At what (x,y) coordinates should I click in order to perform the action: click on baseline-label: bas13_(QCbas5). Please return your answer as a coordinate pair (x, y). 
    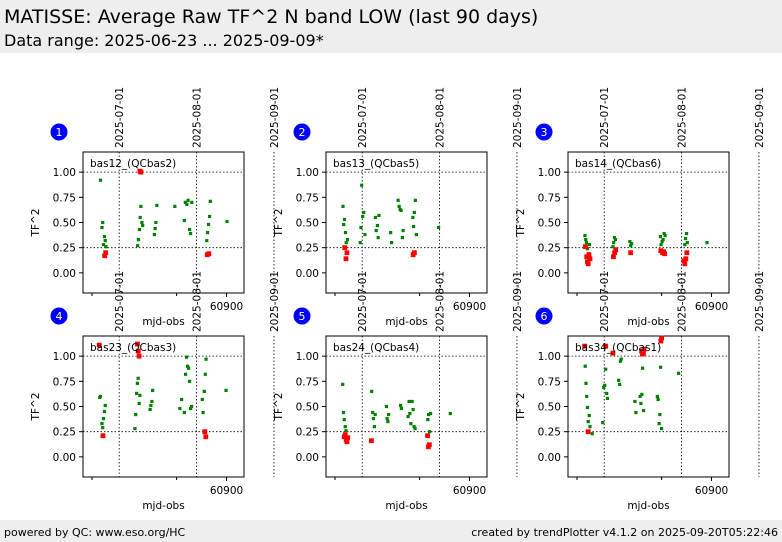
    Looking at the image, I should click on (376, 164).